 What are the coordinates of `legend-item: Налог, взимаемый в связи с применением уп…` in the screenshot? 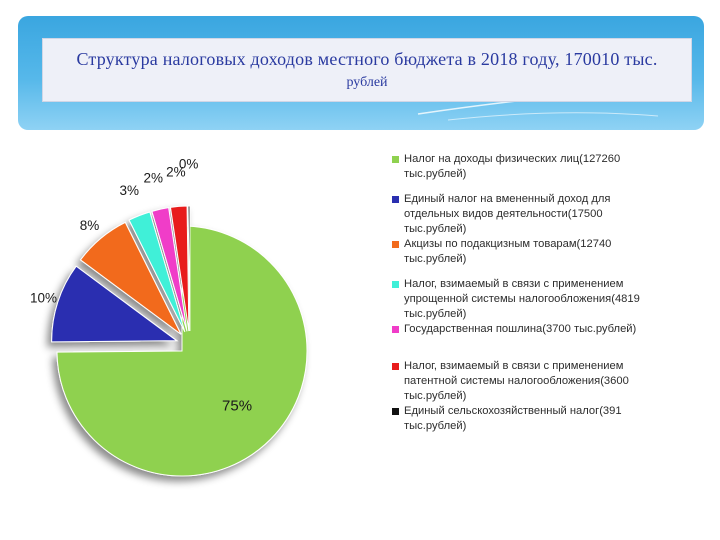 It's located at (537, 299).